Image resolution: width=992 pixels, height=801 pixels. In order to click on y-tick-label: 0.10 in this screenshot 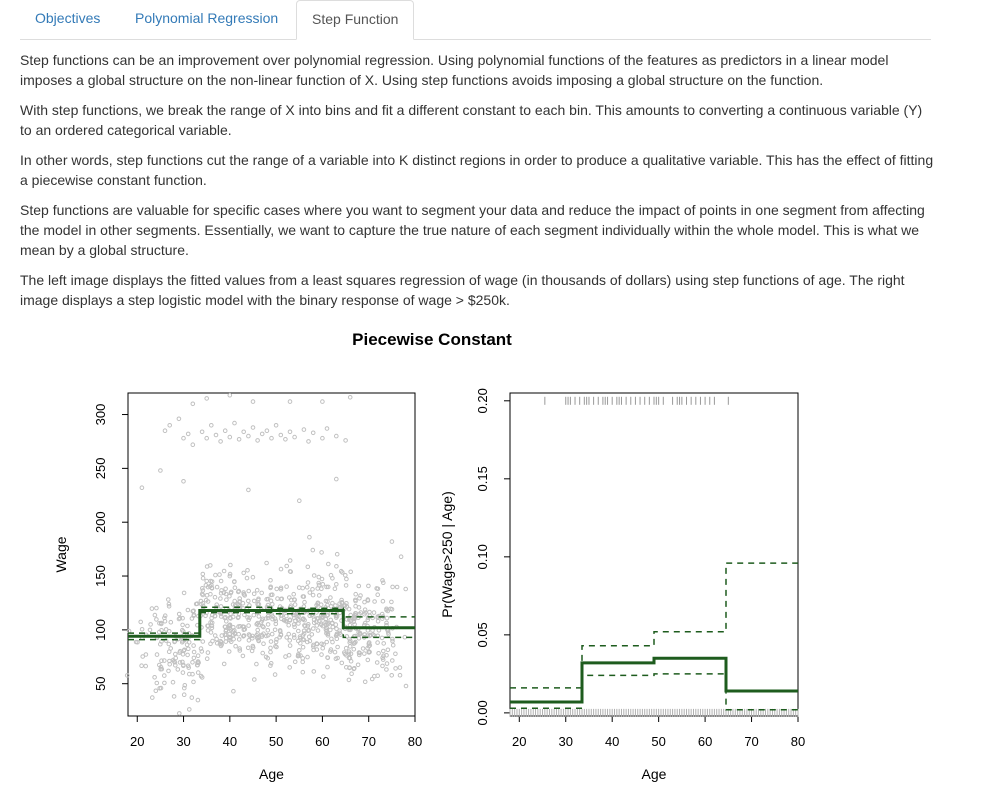, I will do `click(482, 556)`.